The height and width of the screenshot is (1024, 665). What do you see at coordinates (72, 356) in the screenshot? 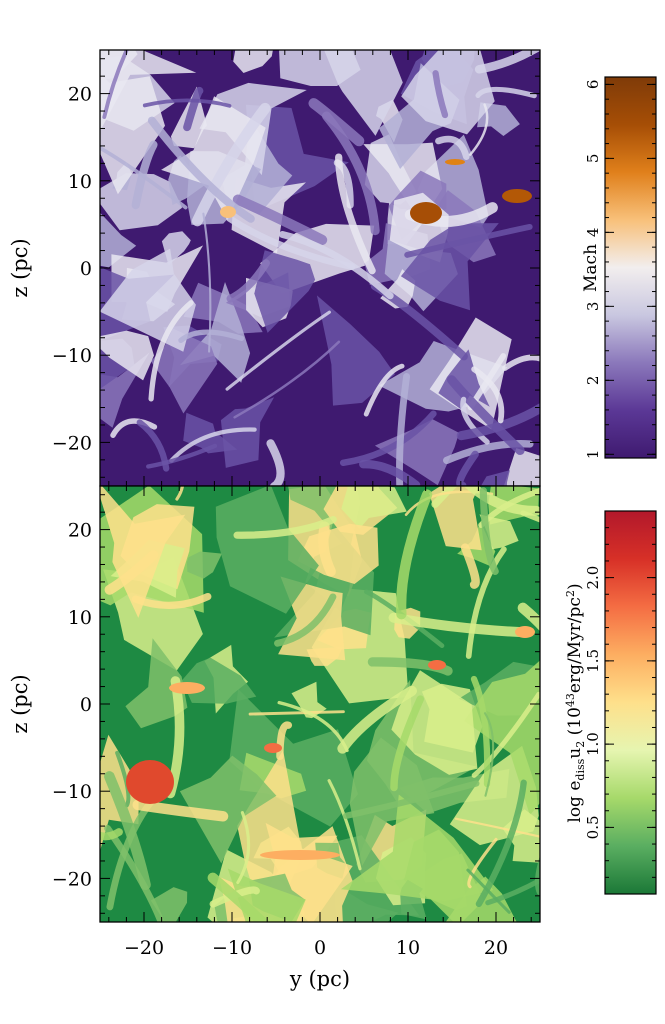
I see `y-tick-label: −10` at bounding box center [72, 356].